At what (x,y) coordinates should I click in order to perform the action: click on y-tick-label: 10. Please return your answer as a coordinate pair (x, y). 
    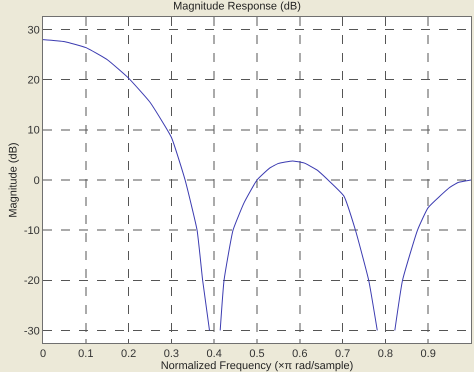
    Looking at the image, I should click on (34, 130).